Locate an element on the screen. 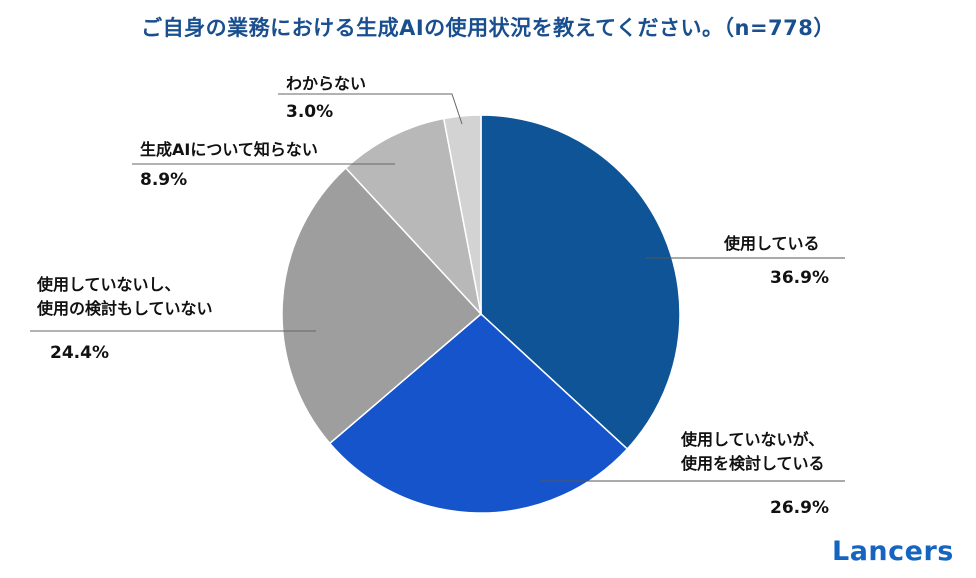 The width and height of the screenshot is (976, 578). slice-pct-unaware: 8.9% is located at coordinates (164, 180).